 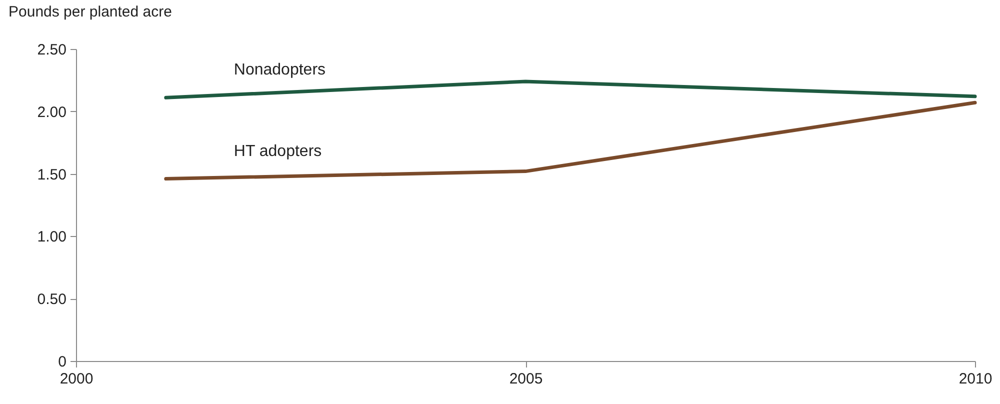 What do you see at coordinates (51, 50) in the screenshot?
I see `y-tick-label: 2.50` at bounding box center [51, 50].